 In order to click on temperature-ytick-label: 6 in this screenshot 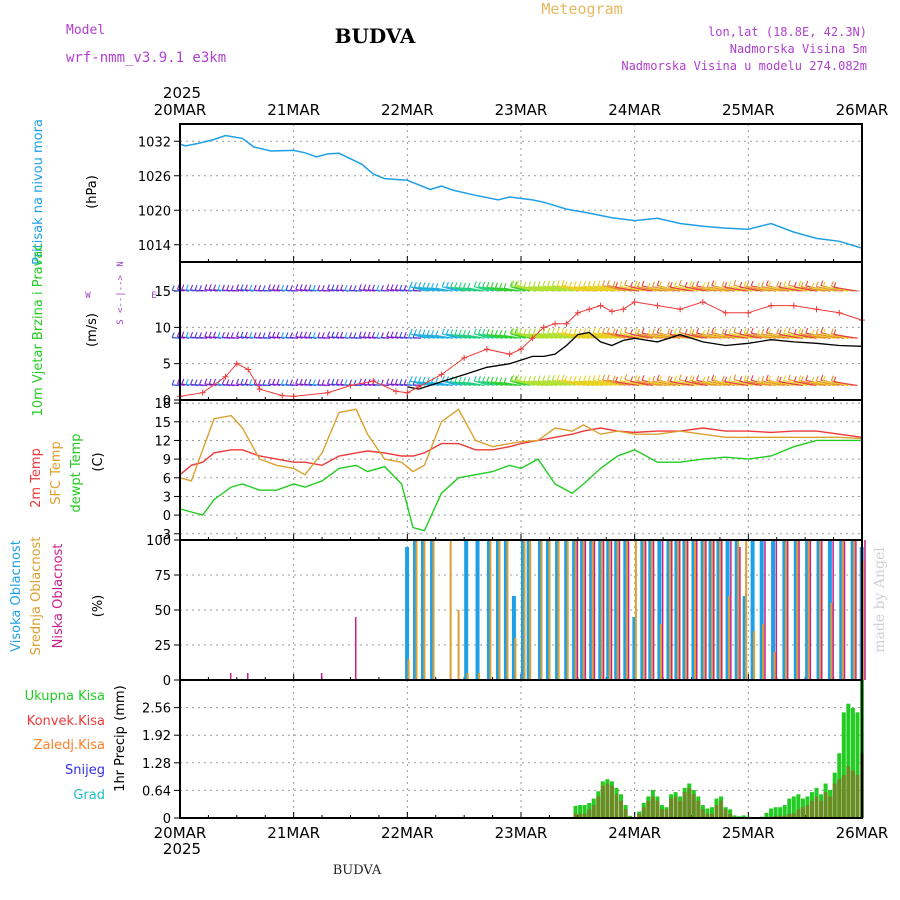, I will do `click(167, 479)`.